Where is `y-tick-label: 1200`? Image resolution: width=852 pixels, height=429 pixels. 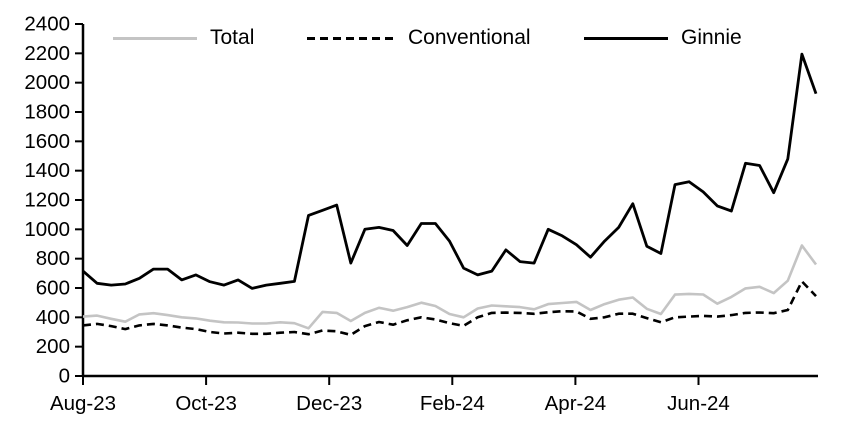 y-tick-label: 1200 is located at coordinates (47, 200).